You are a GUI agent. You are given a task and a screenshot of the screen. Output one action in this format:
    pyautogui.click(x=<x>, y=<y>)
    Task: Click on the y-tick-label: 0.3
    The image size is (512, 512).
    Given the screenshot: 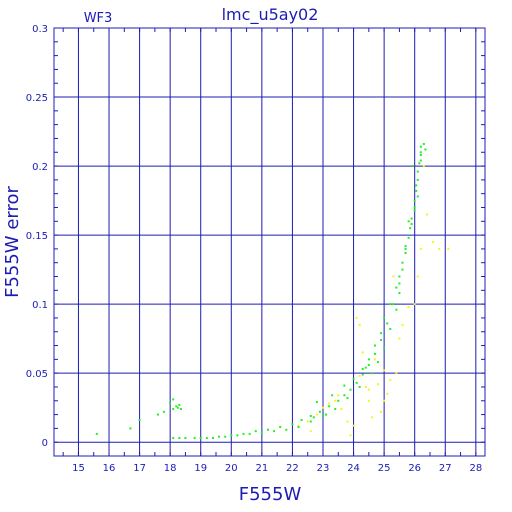 What is the action you would take?
    pyautogui.click(x=40, y=29)
    